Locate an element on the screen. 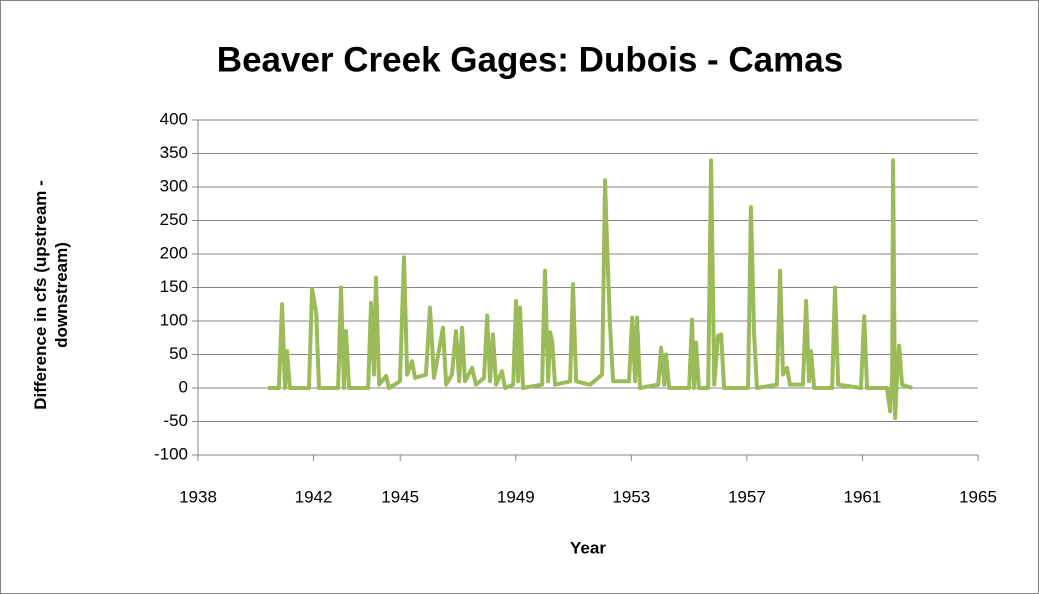 Image resolution: width=1039 pixels, height=594 pixels. x-tick-label: 1942 is located at coordinates (314, 496).